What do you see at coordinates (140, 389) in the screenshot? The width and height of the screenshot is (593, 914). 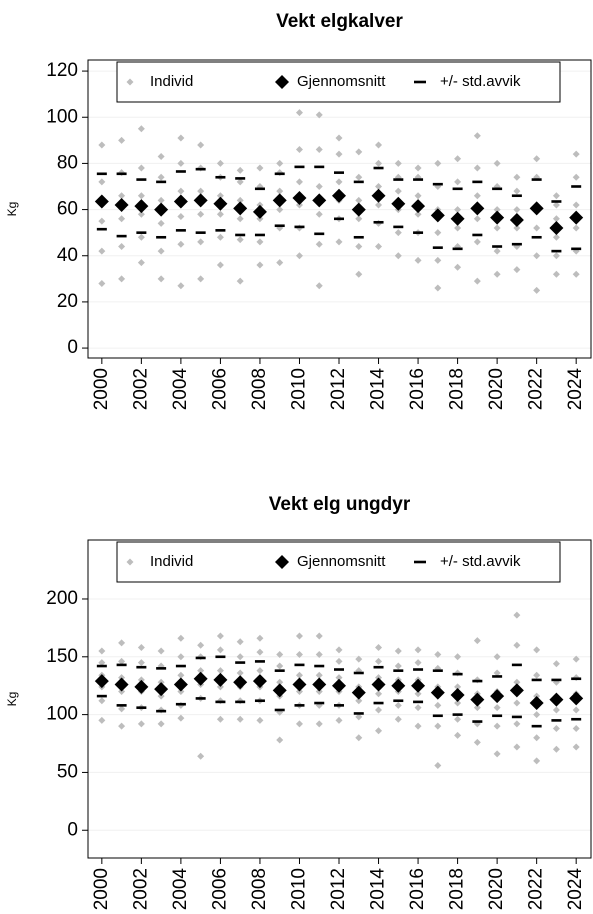 I see `x-tick-label: 2002` at bounding box center [140, 389].